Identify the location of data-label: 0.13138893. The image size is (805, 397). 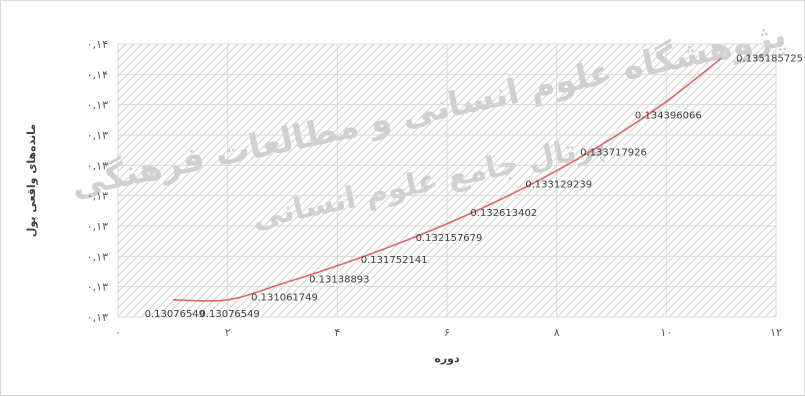
(339, 280).